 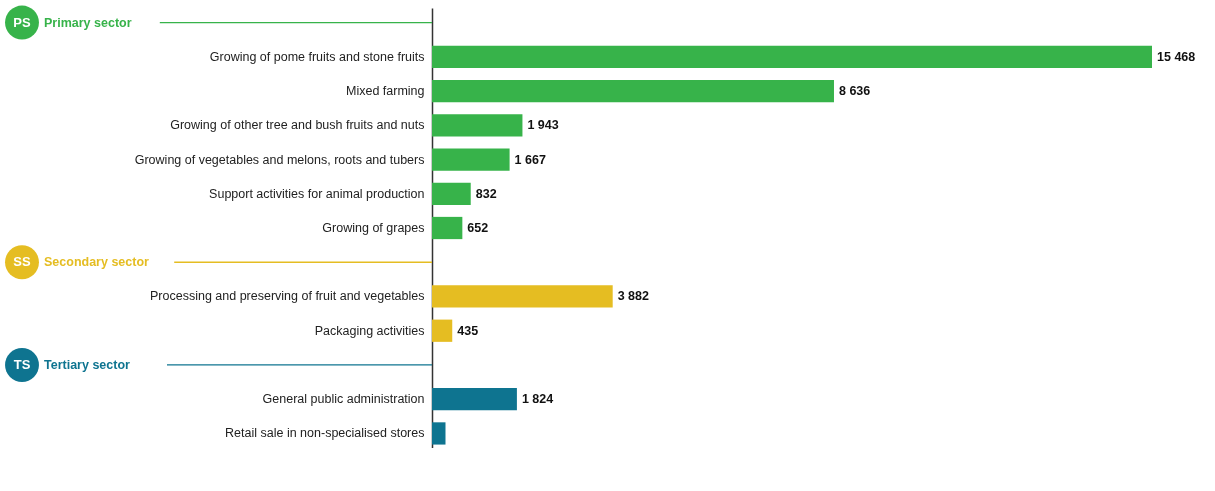 What do you see at coordinates (633, 296) in the screenshot?
I see `data-label: 3 882` at bounding box center [633, 296].